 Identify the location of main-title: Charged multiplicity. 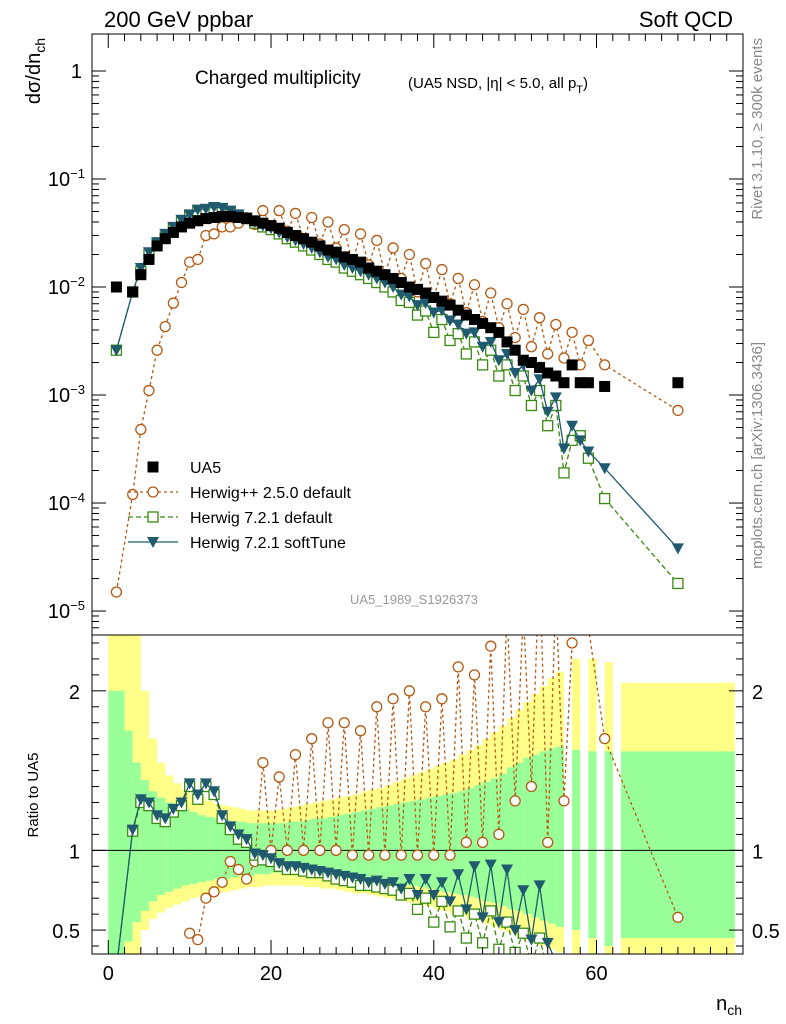
(278, 78).